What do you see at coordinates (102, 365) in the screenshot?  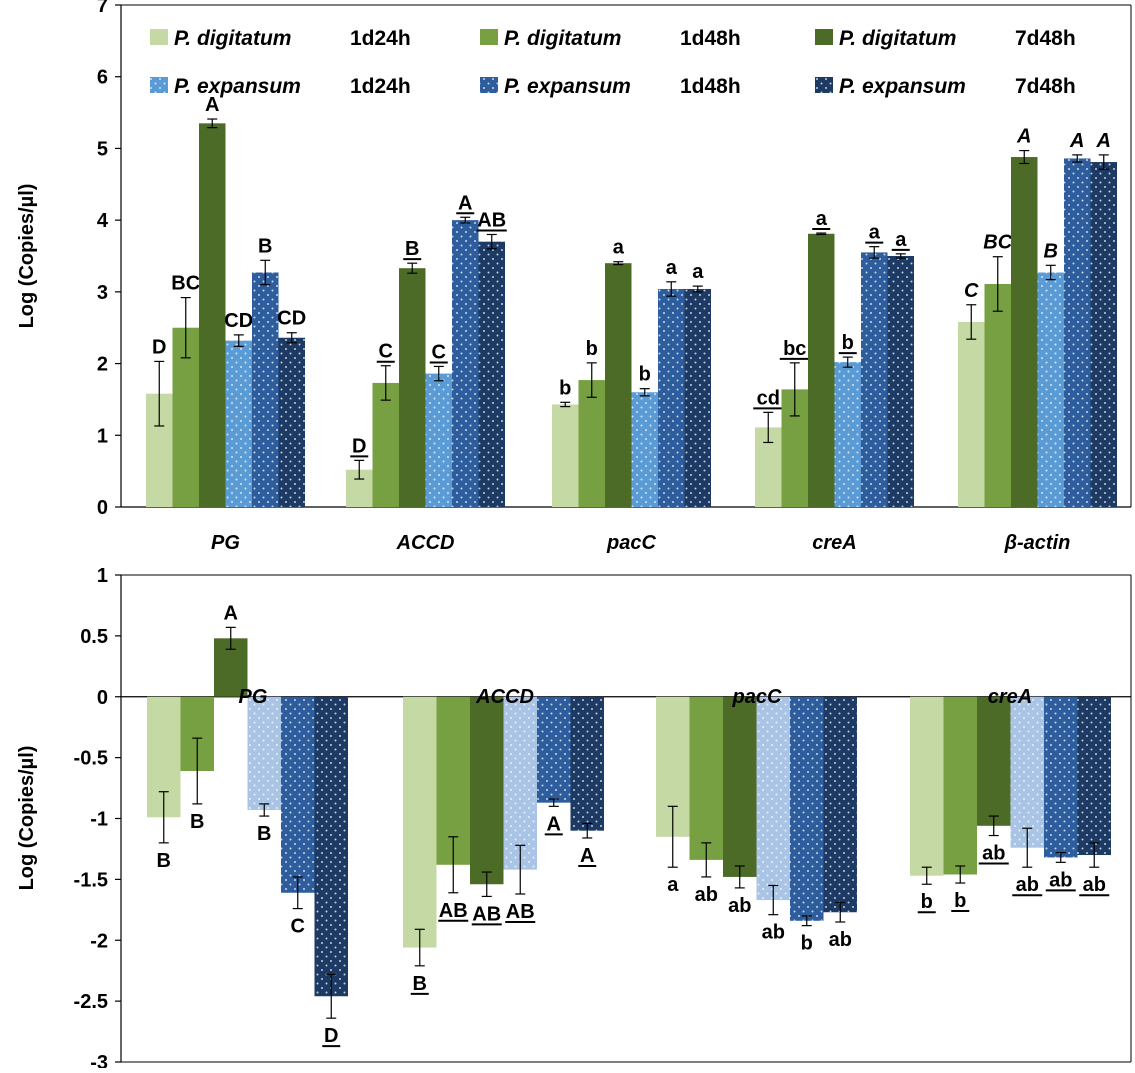 I see `y-tick-label: 2` at bounding box center [102, 365].